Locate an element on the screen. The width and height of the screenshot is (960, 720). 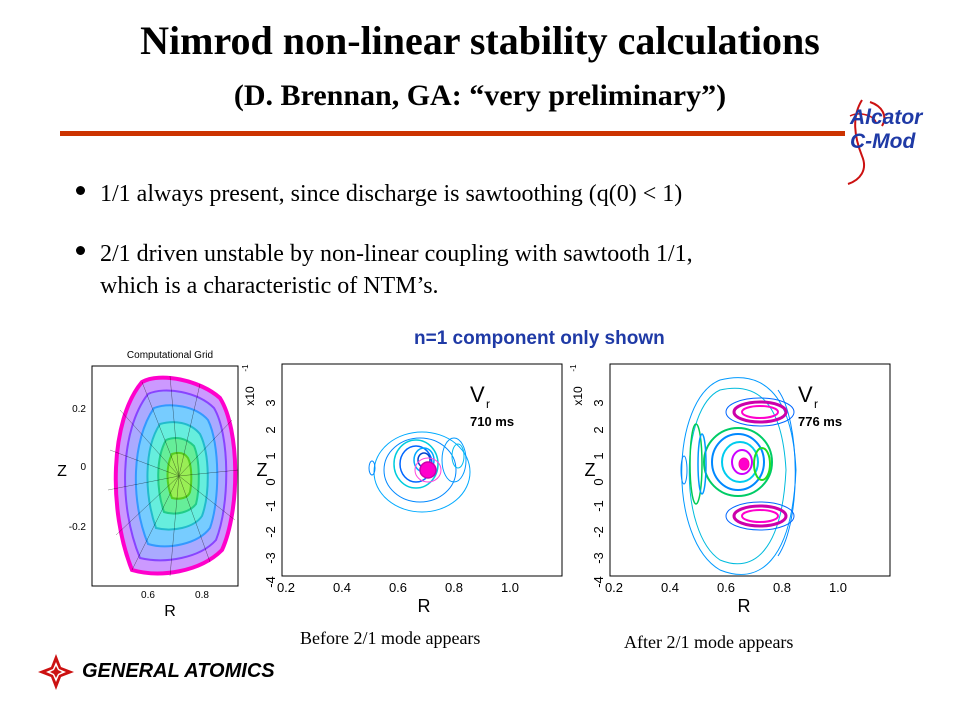
grid-plot-svg: Computational Grid 0.2 0 -0.2 Z 0.6 0.8 is located at coordinates (148, 485).